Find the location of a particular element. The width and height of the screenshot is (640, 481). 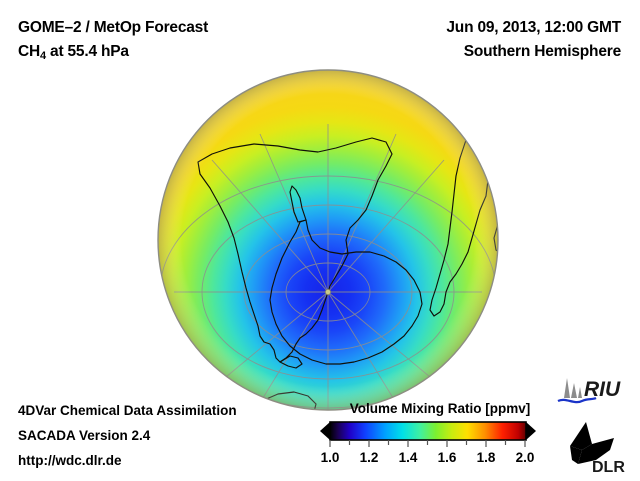

colorbar-tick-label-4: 1.8 is located at coordinates (486, 457).